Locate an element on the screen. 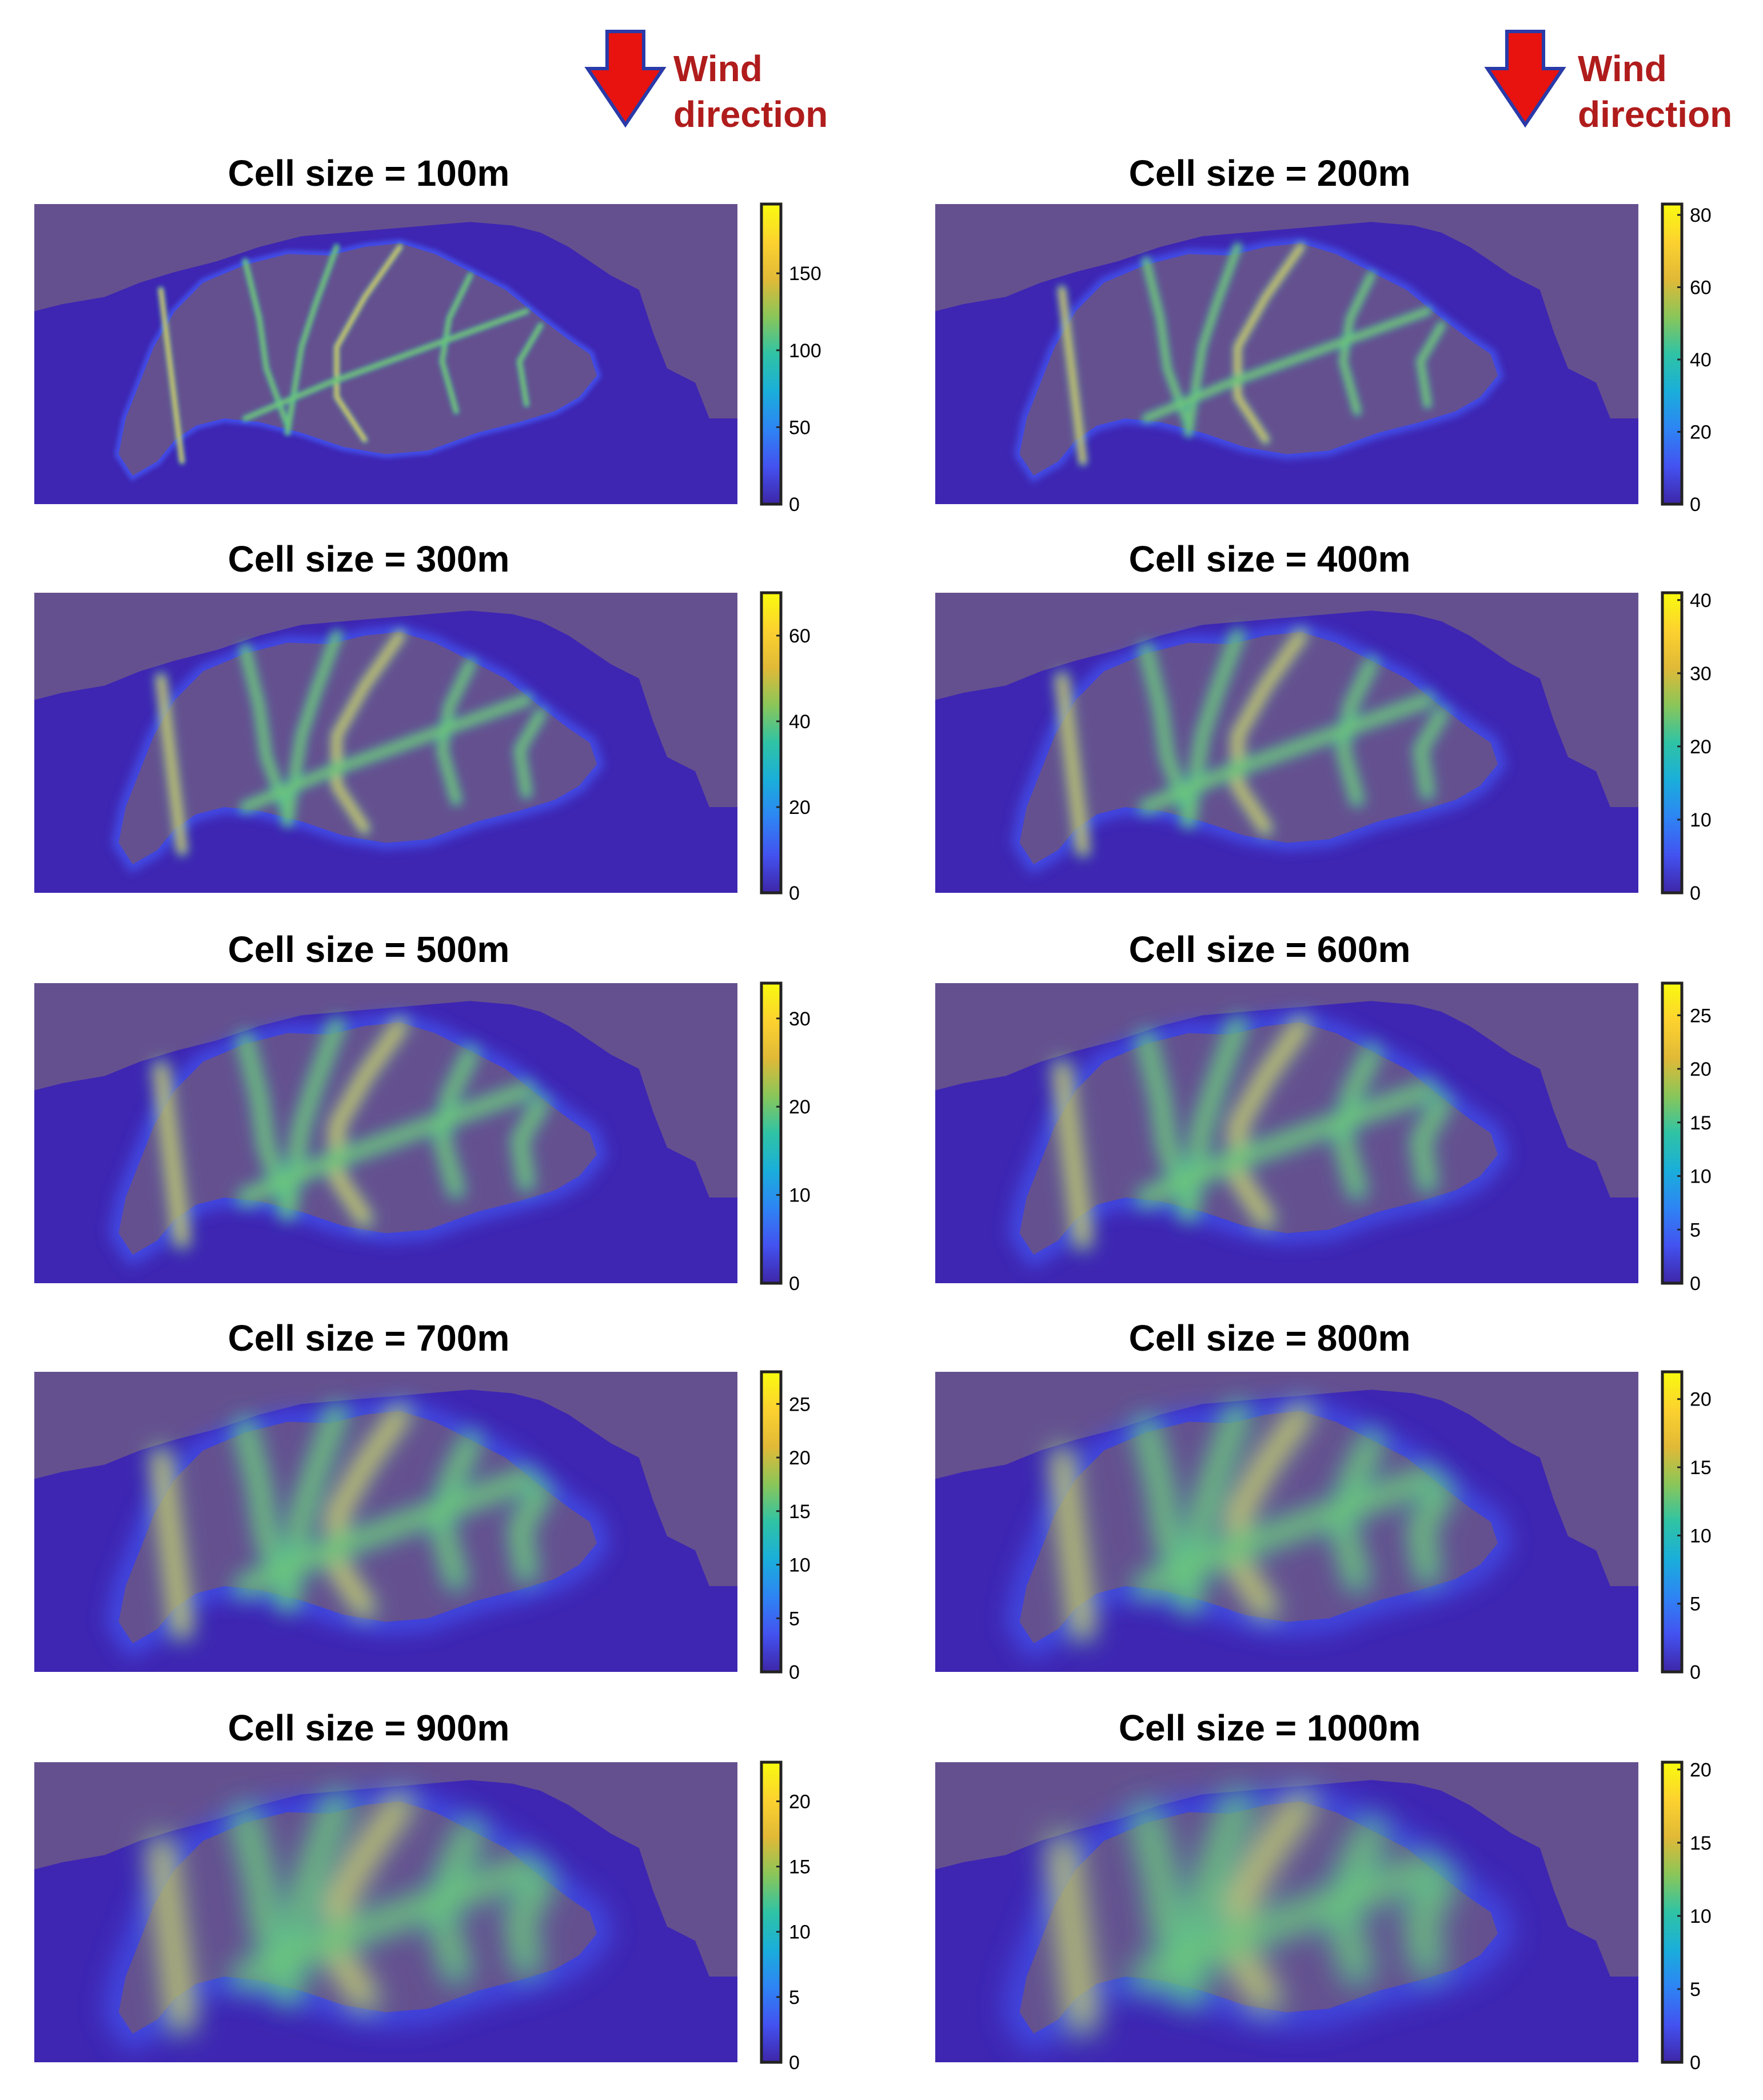 The height and width of the screenshot is (2100, 1763). heatmap-panel: Cell size = 400m 0 10 20 30 40 is located at coordinates (1323, 721).